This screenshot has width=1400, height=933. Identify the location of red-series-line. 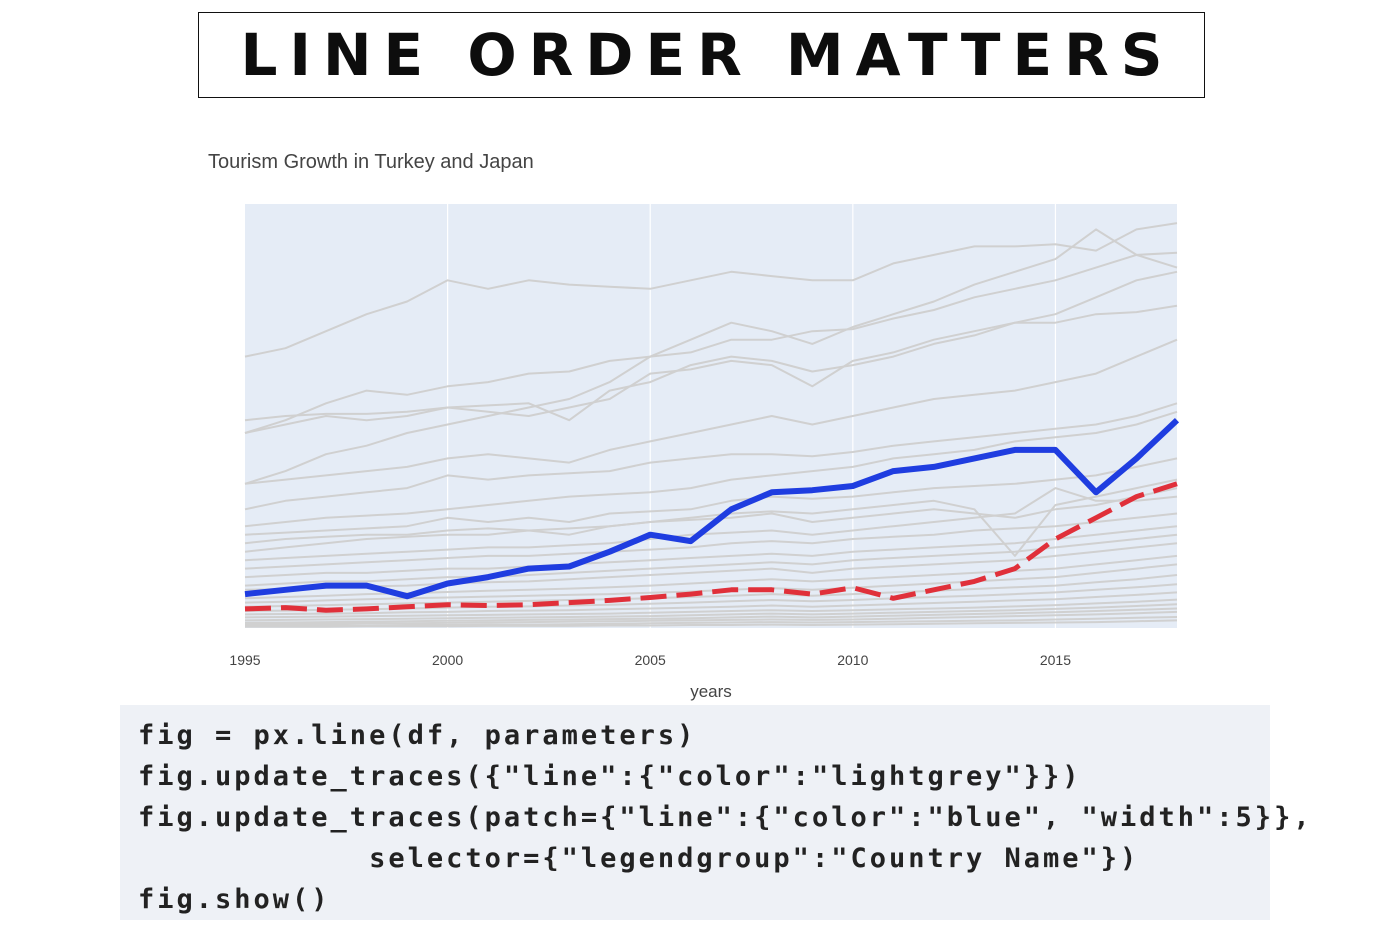
(711, 547).